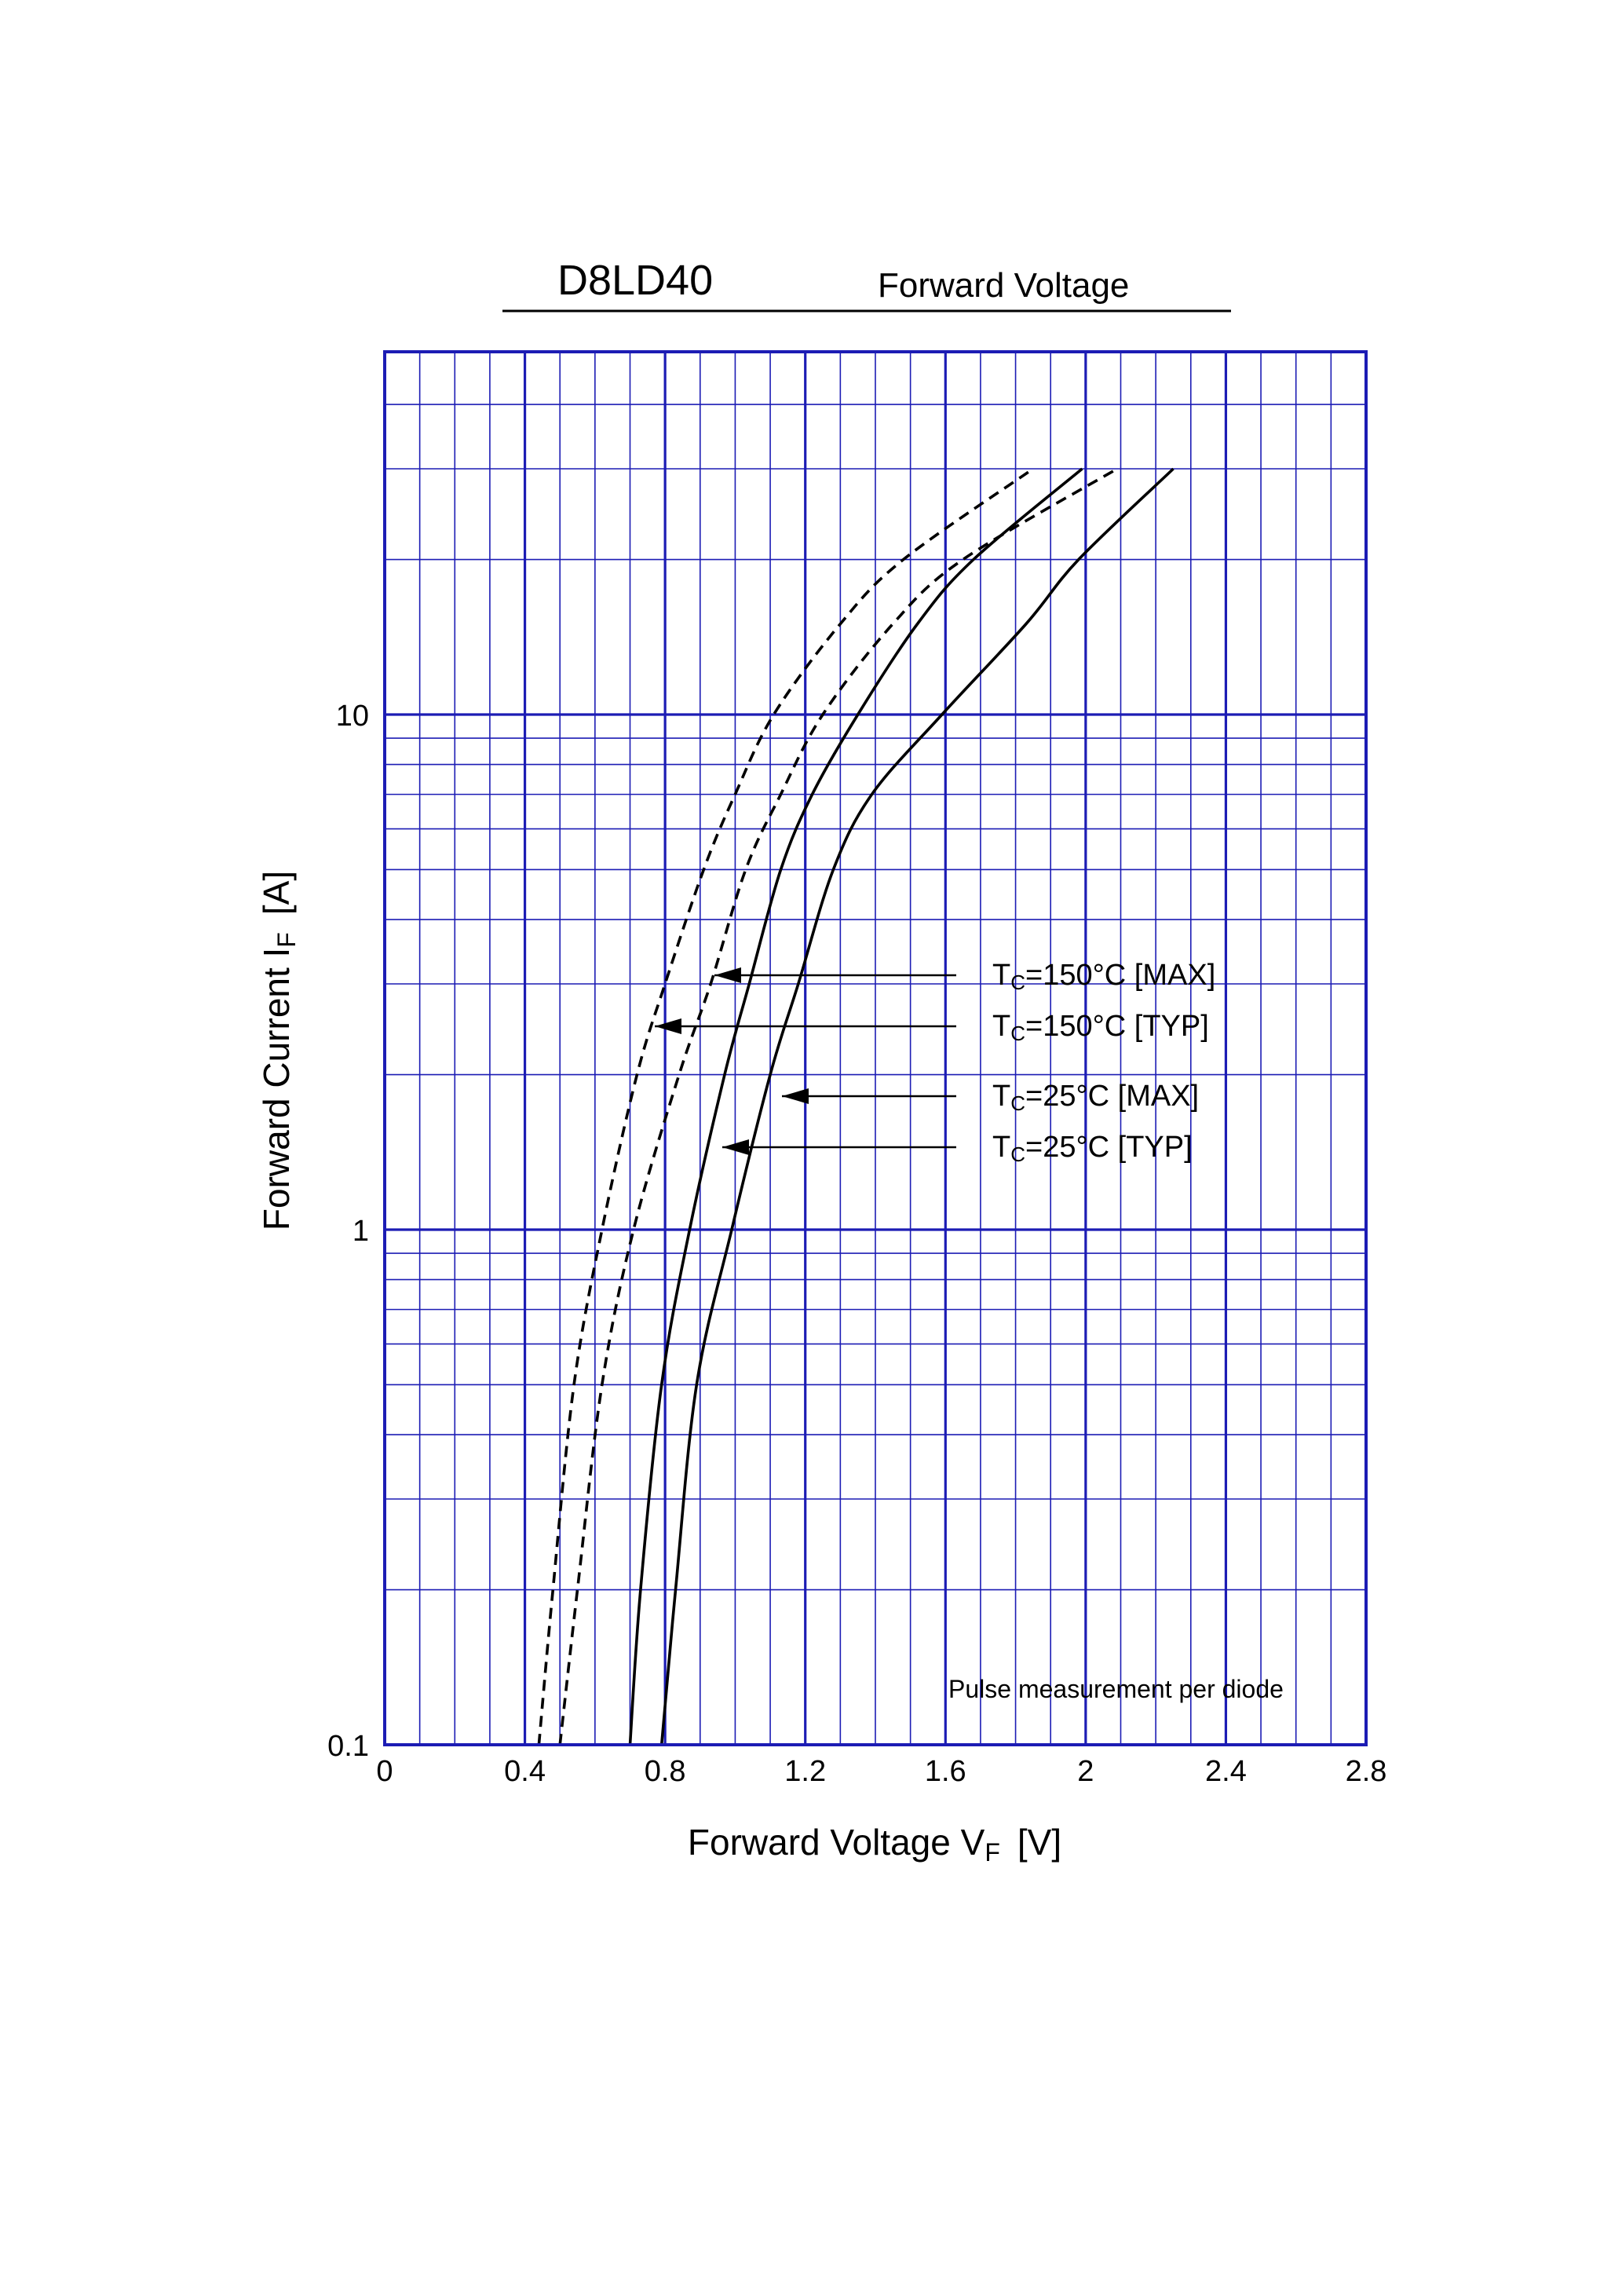 The image size is (1622, 2296). I want to click on x-tick-label: 2.4, so click(1226, 1771).